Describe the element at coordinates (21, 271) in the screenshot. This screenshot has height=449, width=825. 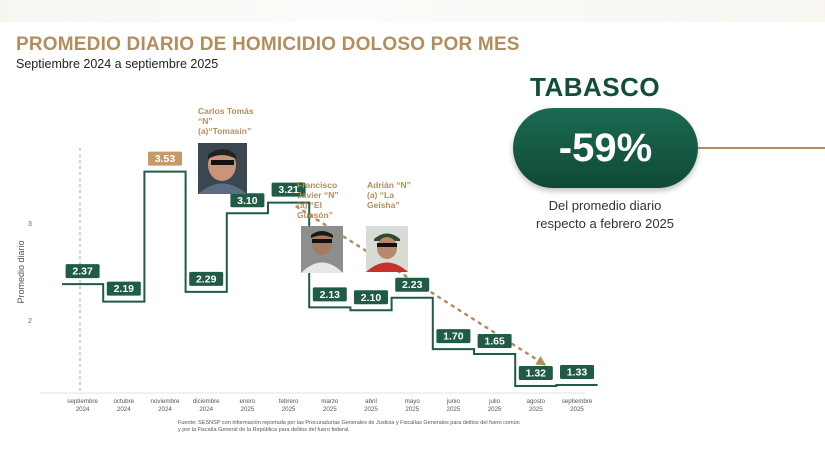
I see `y-axis-label: Promedio diario` at that location.